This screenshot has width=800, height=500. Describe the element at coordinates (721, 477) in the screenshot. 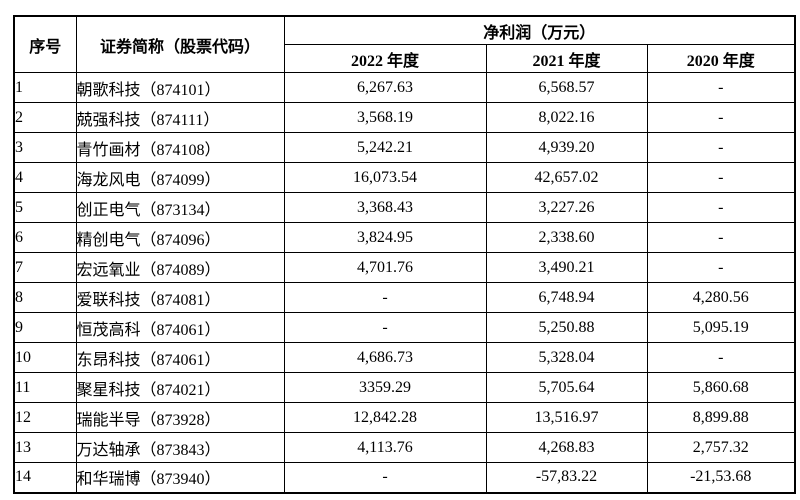

I see `cell-profit-2020: -21,53.68` at that location.